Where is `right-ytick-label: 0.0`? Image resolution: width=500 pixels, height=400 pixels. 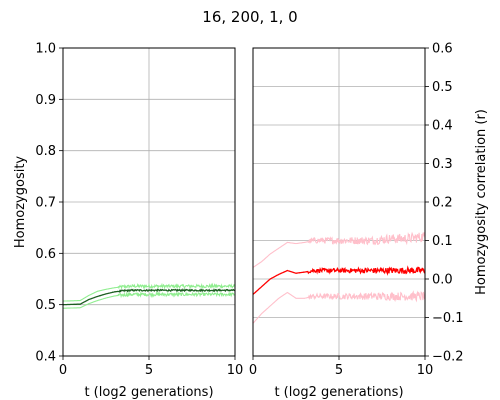 right-ytick-label: 0.0 is located at coordinates (442, 280).